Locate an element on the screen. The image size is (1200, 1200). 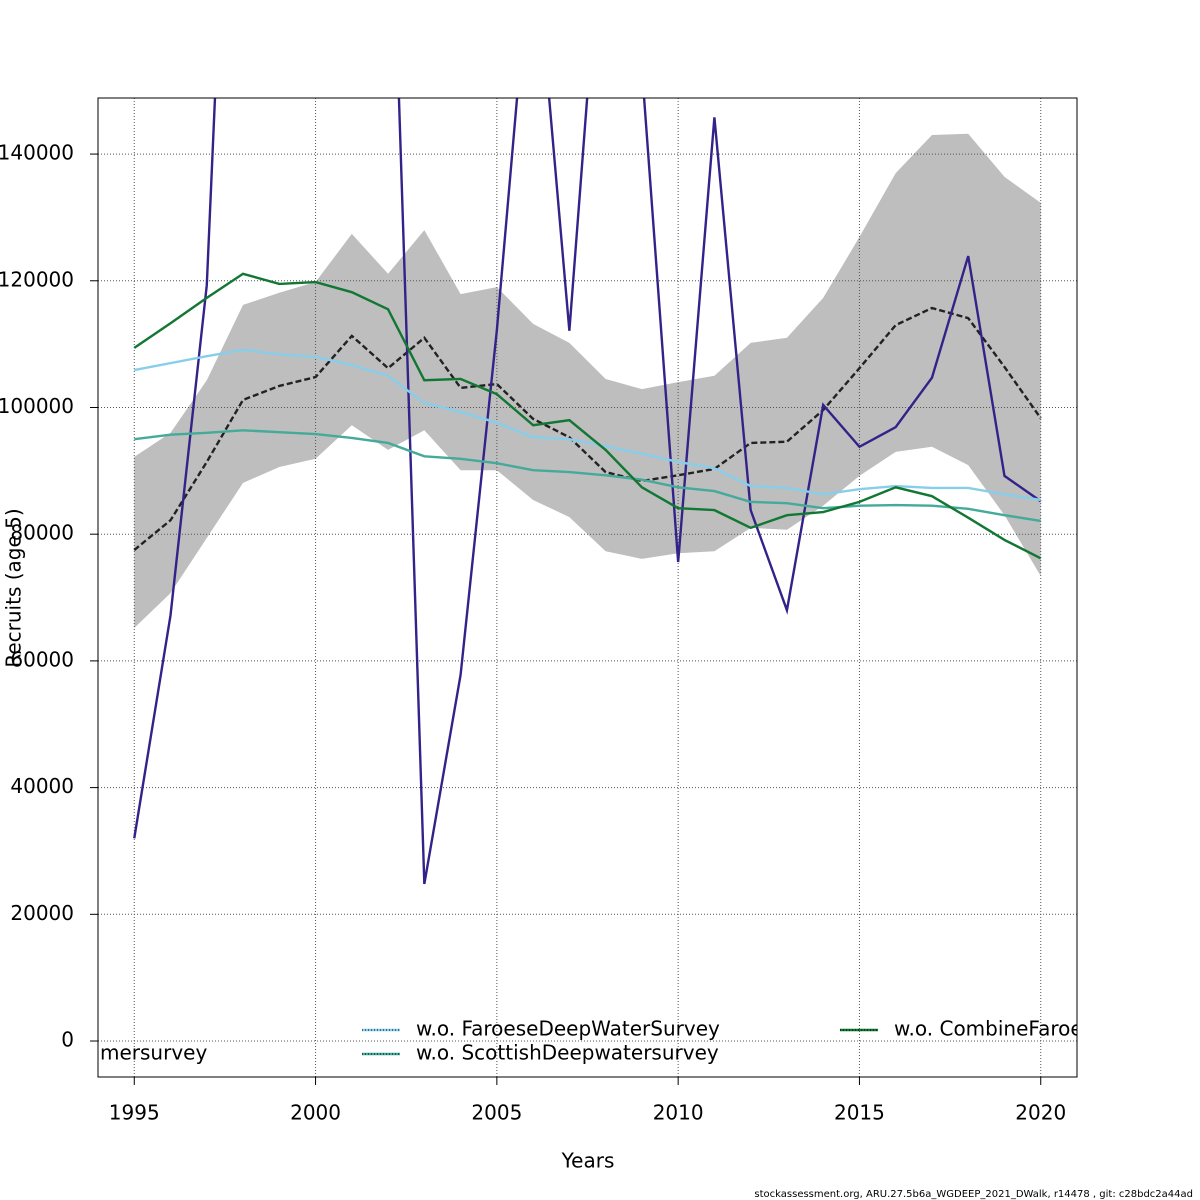
x-tick-label: 2010 is located at coordinates (678, 1113).